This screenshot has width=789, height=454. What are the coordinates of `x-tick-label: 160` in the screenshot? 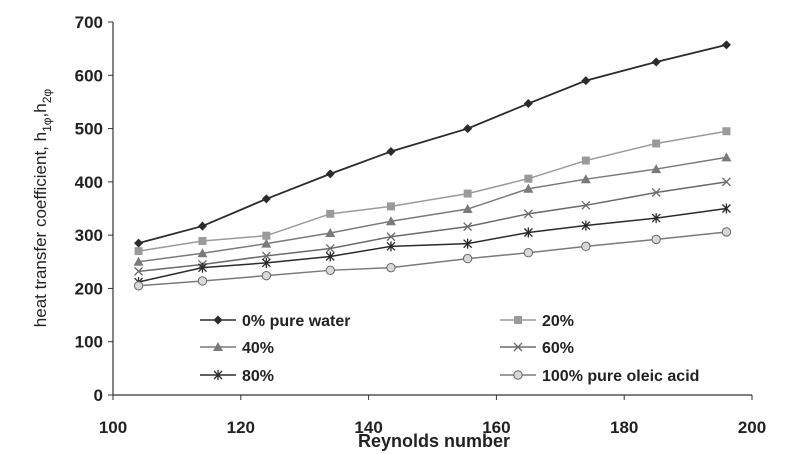 It's located at (496, 427).